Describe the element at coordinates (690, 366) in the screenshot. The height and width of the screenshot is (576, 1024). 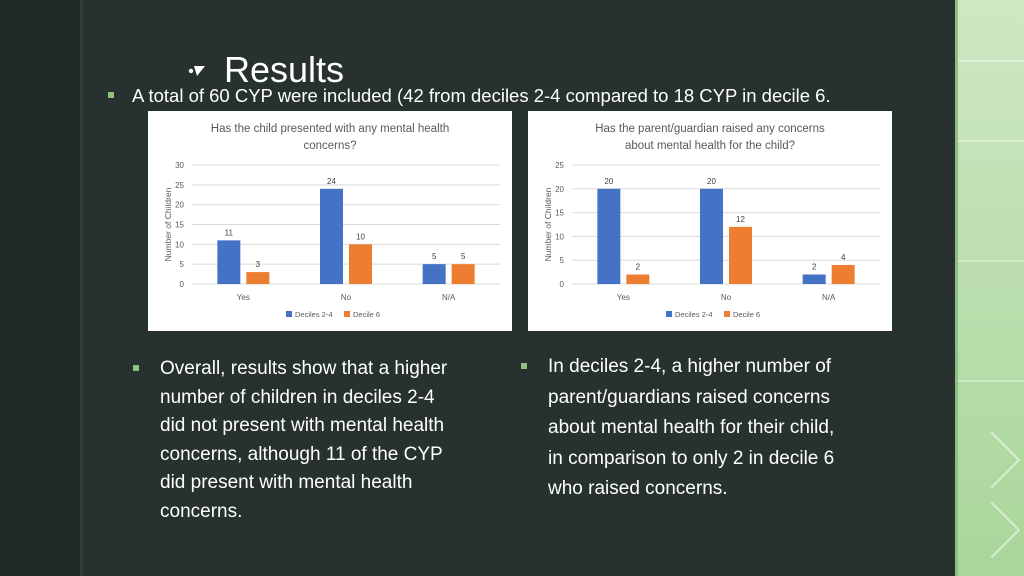
I see `paragraph-line: In deciles 2-4, a higher number of` at that location.